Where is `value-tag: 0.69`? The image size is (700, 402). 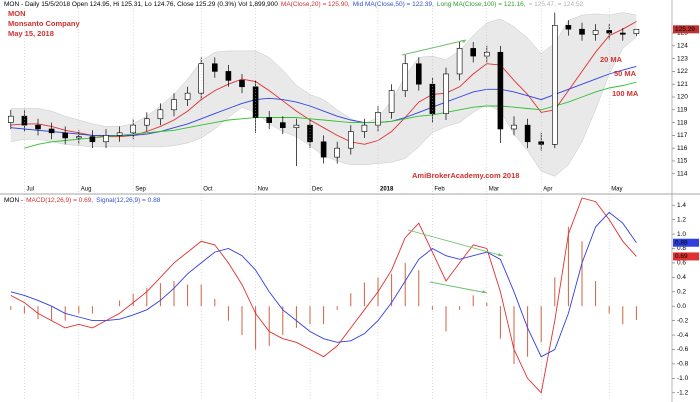
value-tag: 0.69 is located at coordinates (681, 256).